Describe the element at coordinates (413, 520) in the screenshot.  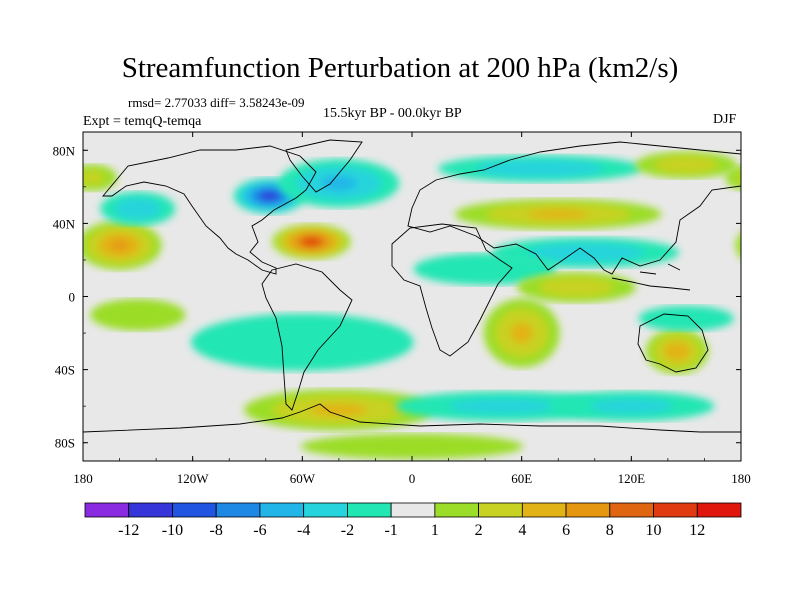
I see `colorbar: -12 -10 -8 -6 -4 -2 -1 1 2 4 6 8 10 12` at that location.